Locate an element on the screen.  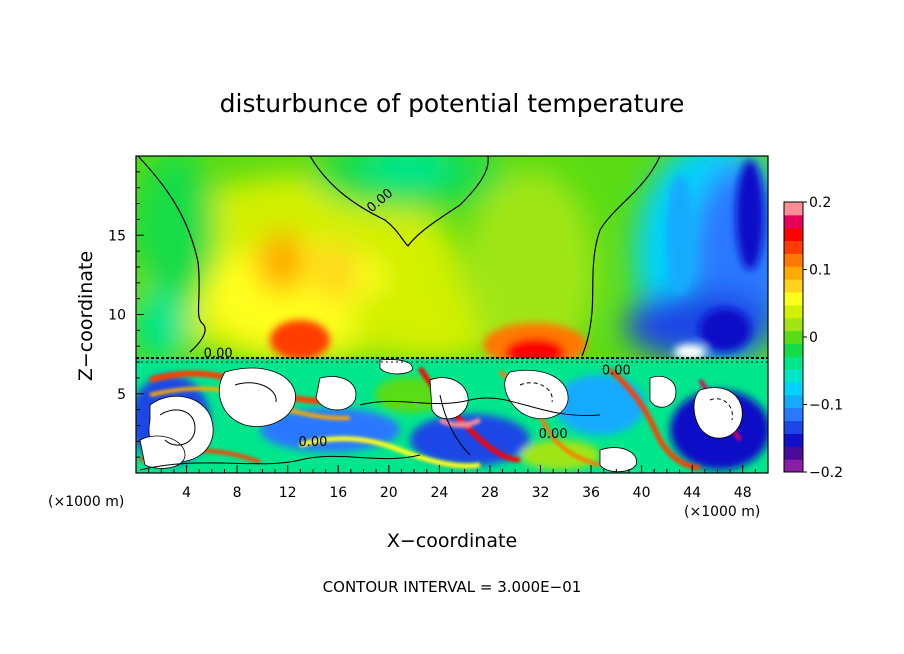
colorbar-tick-label: 0.2 is located at coordinates (820, 203).